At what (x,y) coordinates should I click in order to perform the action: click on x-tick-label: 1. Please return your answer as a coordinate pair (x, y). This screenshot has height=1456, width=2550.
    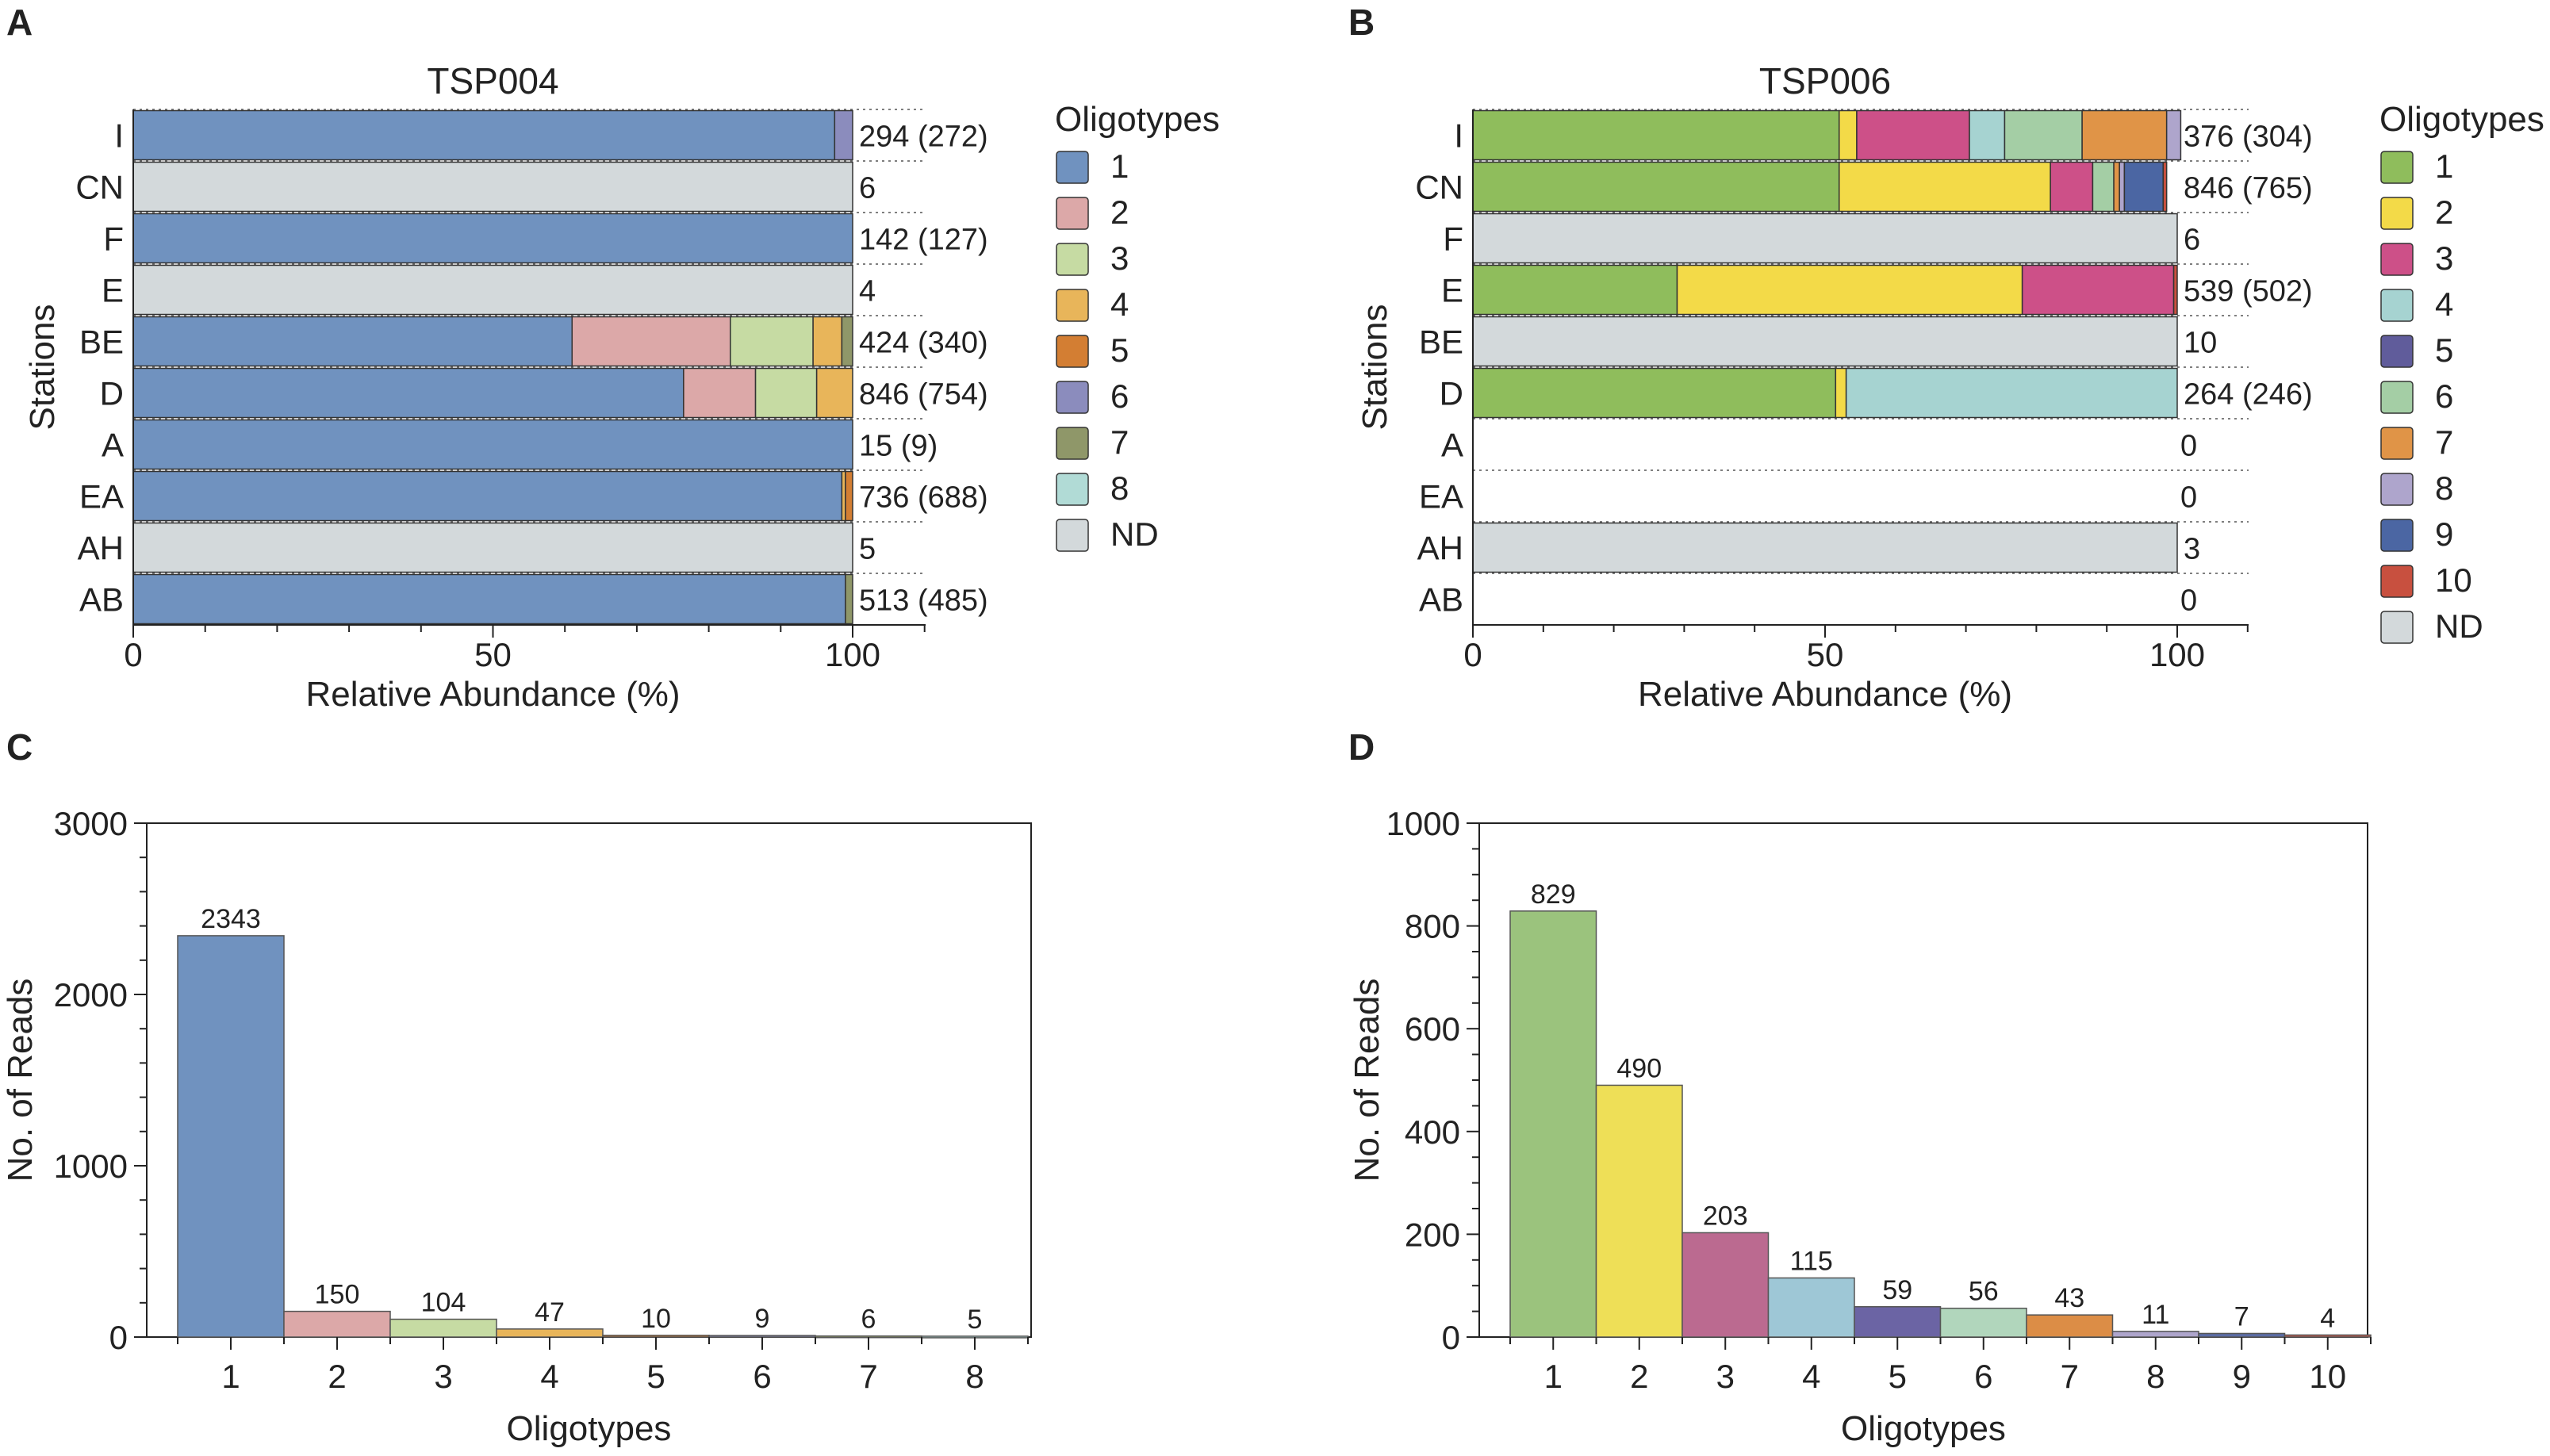
    Looking at the image, I should click on (231, 1376).